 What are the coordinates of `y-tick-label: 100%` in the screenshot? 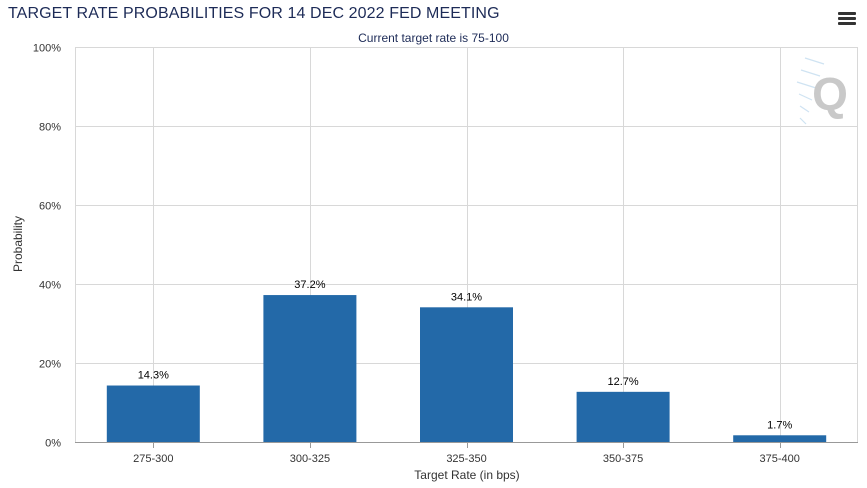 It's located at (47, 49).